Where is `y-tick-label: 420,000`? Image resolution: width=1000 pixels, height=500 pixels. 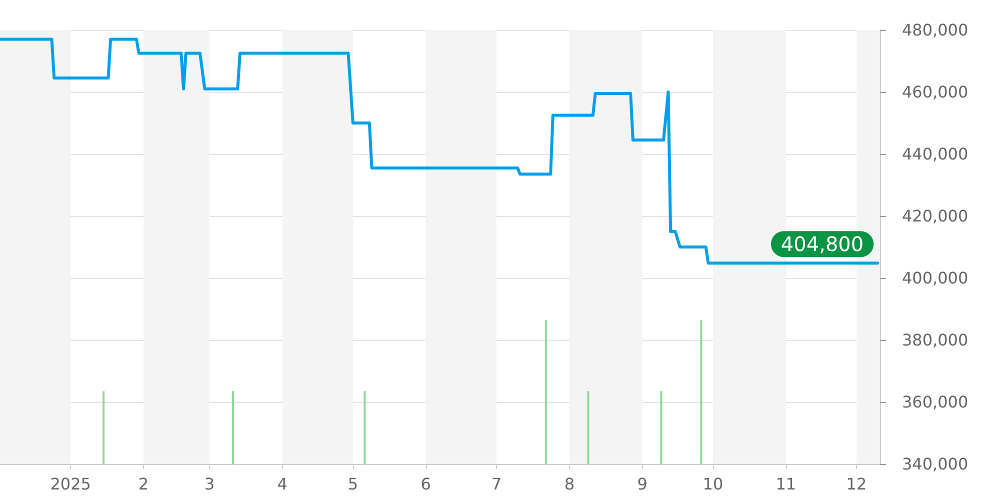 y-tick-label: 420,000 is located at coordinates (935, 216).